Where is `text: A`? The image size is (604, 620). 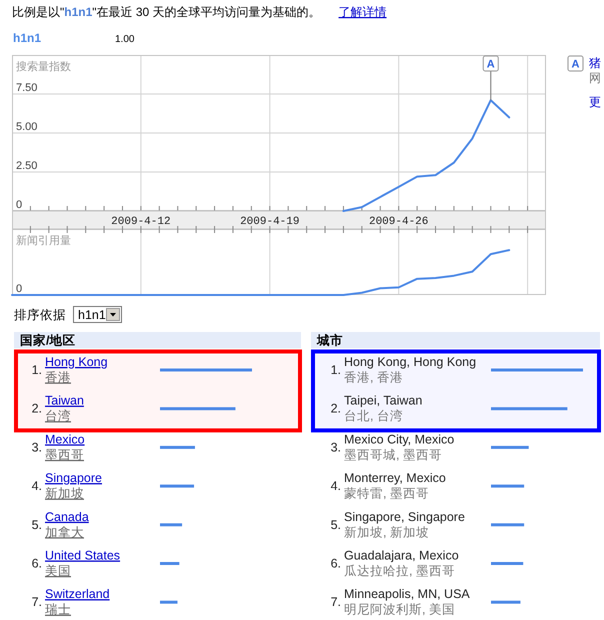
text: A is located at coordinates (576, 64).